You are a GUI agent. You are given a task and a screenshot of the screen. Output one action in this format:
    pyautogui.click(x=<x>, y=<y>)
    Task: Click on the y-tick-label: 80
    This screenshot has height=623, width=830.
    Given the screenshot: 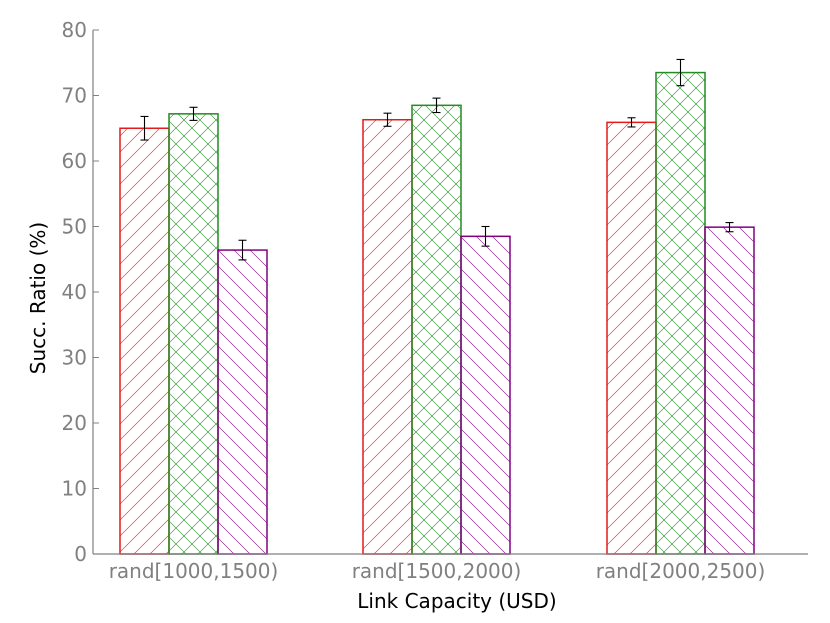 What is the action you would take?
    pyautogui.click(x=74, y=30)
    